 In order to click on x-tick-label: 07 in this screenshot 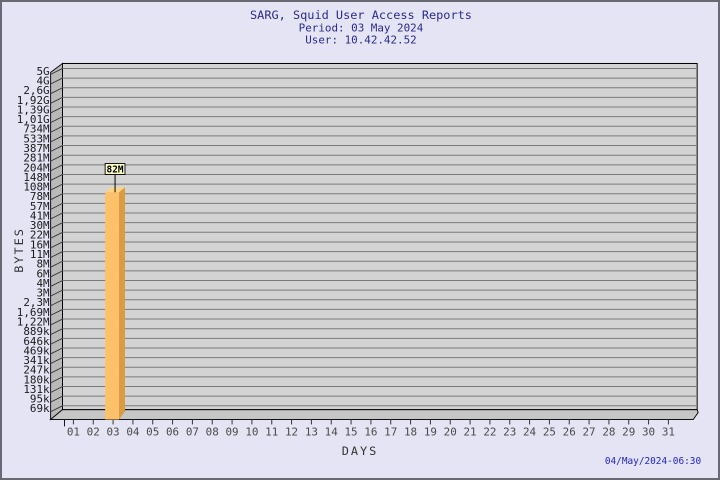, I will do `click(192, 431)`.